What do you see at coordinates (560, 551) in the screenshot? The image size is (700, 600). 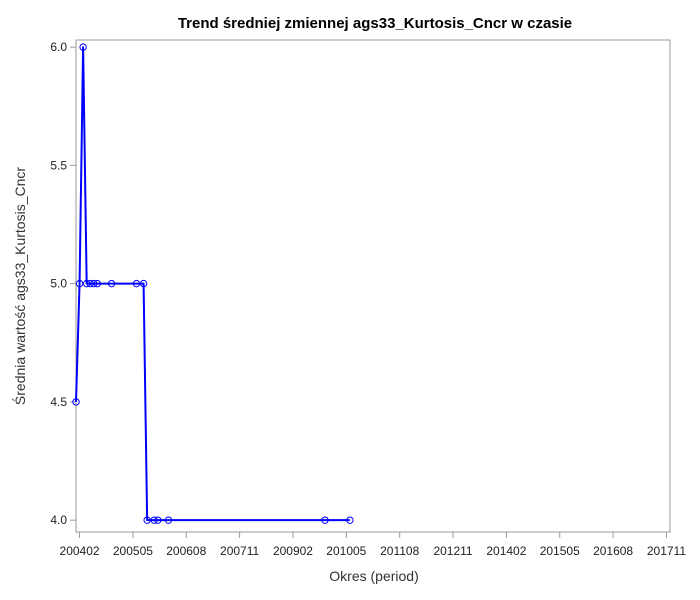 I see `x-tick-label: 201505` at bounding box center [560, 551].